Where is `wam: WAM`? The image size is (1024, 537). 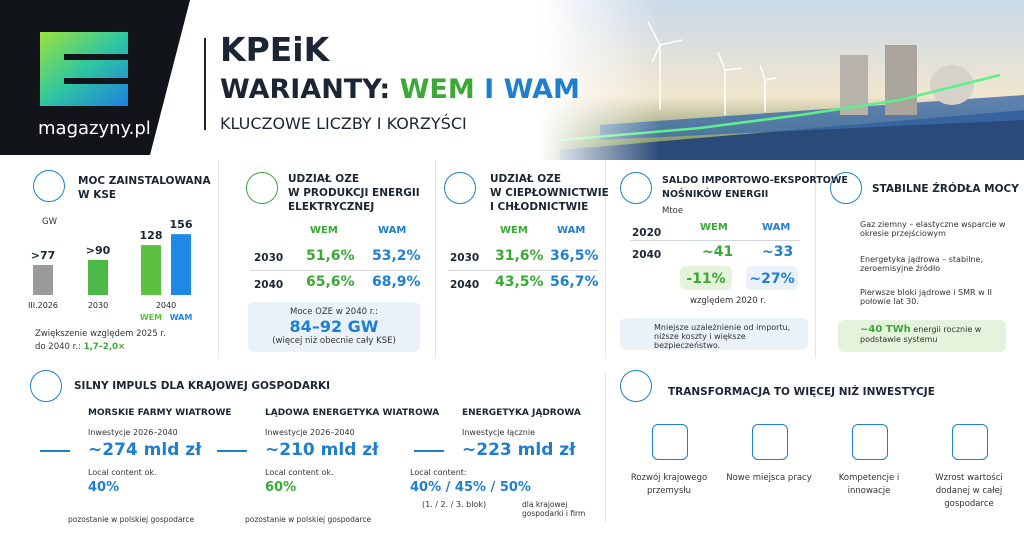 wam: WAM is located at coordinates (541, 89).